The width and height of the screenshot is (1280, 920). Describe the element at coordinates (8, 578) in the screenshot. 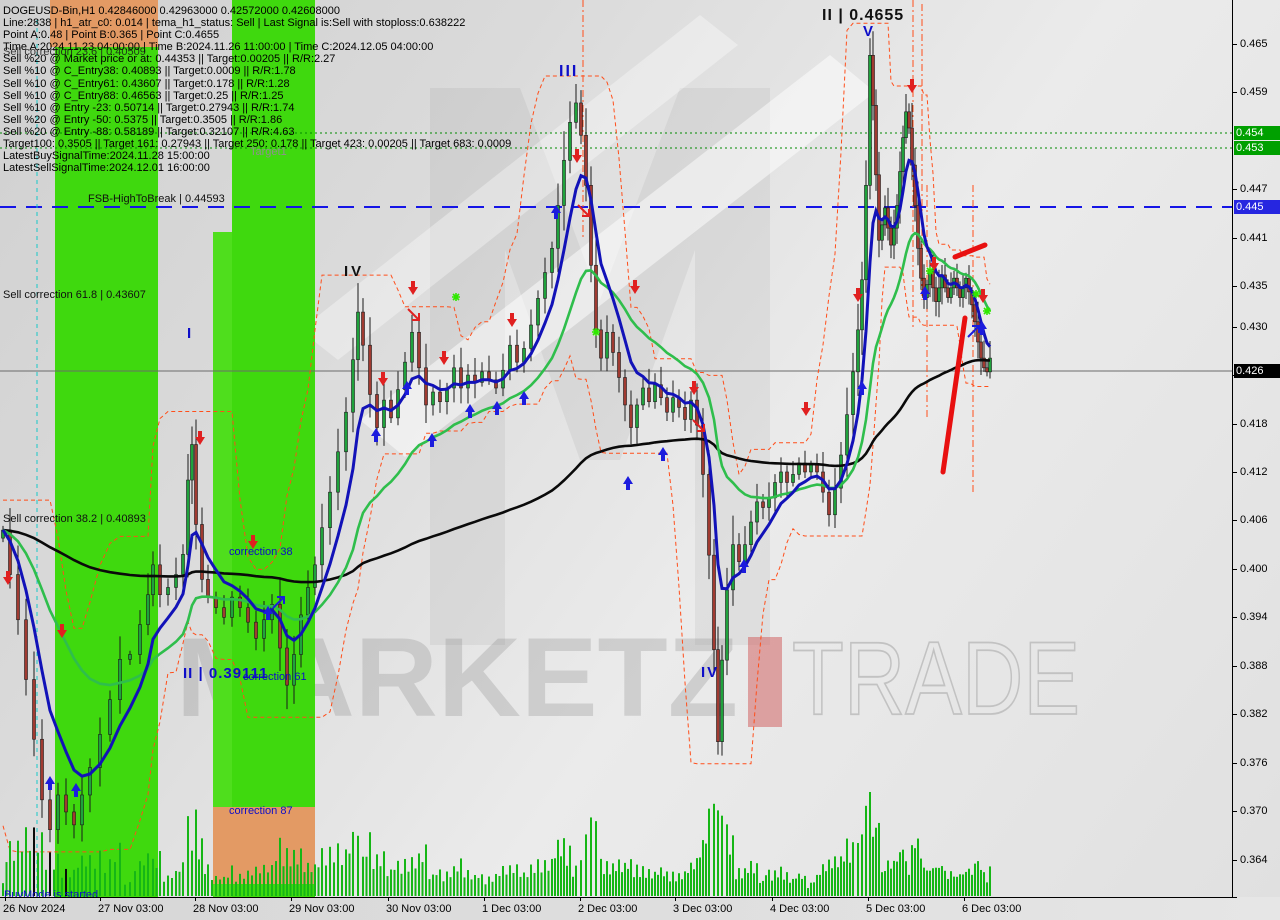

I see `sell-arrow-icon` at that location.